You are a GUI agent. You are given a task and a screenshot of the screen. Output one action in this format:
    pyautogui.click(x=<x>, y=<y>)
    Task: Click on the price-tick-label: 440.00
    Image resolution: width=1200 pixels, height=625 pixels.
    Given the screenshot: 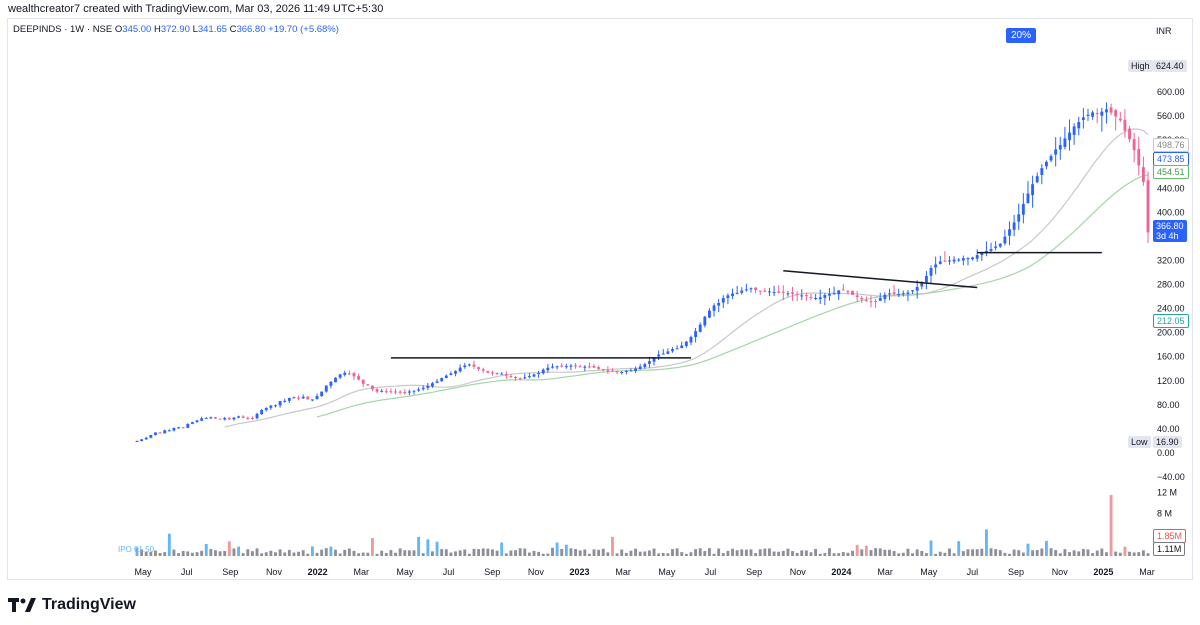 What is the action you would take?
    pyautogui.click(x=1171, y=188)
    